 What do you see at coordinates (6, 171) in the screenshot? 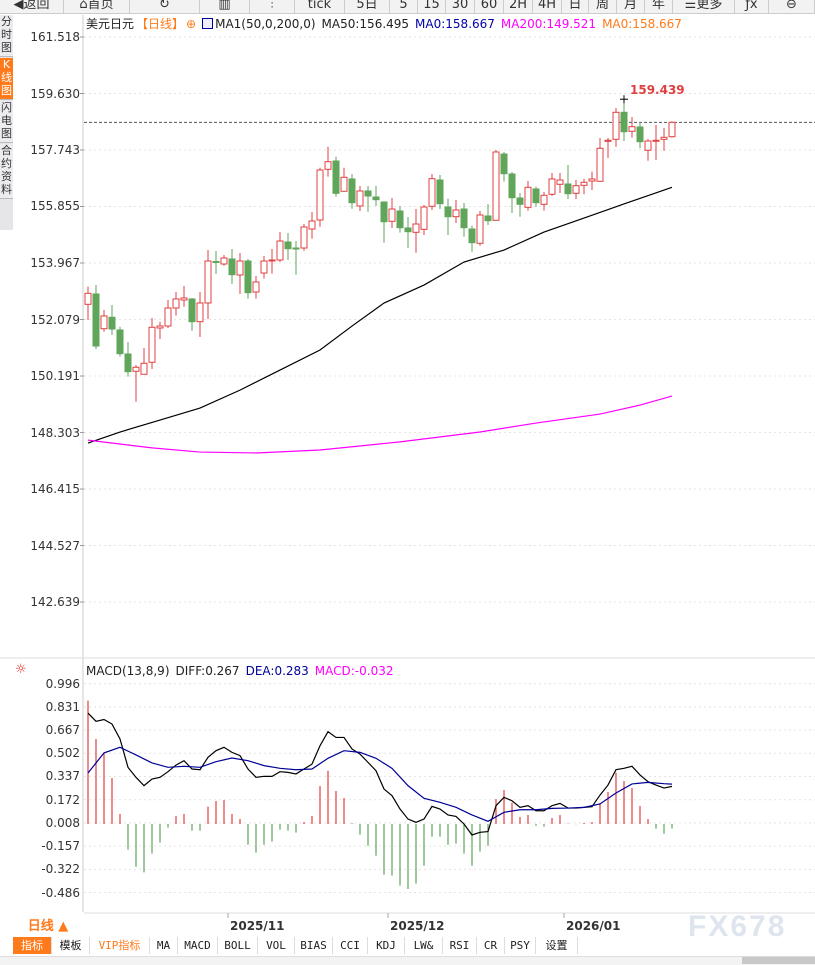
I see `sidebar-tab-3: 合约资料` at bounding box center [6, 171].